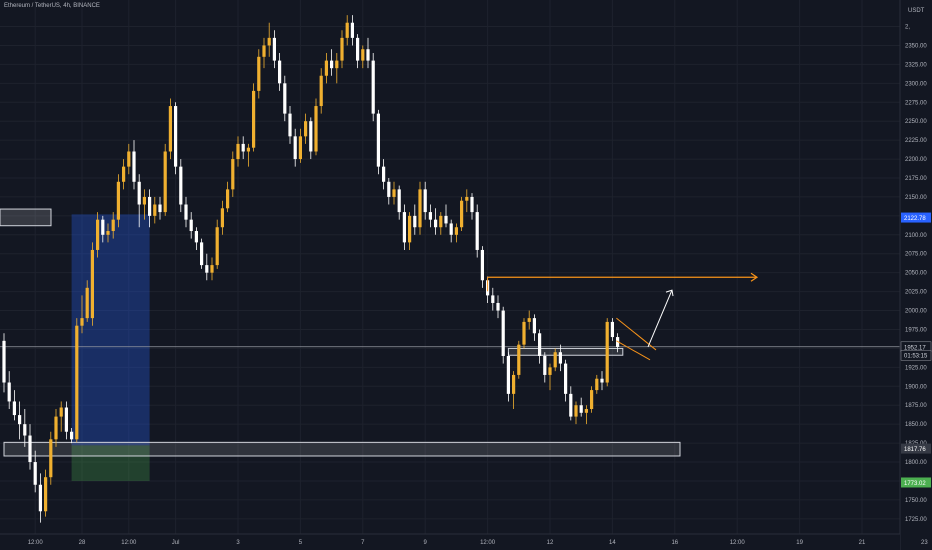  What do you see at coordinates (916, 330) in the screenshot?
I see `y-tick-label: 1975.00` at bounding box center [916, 330].